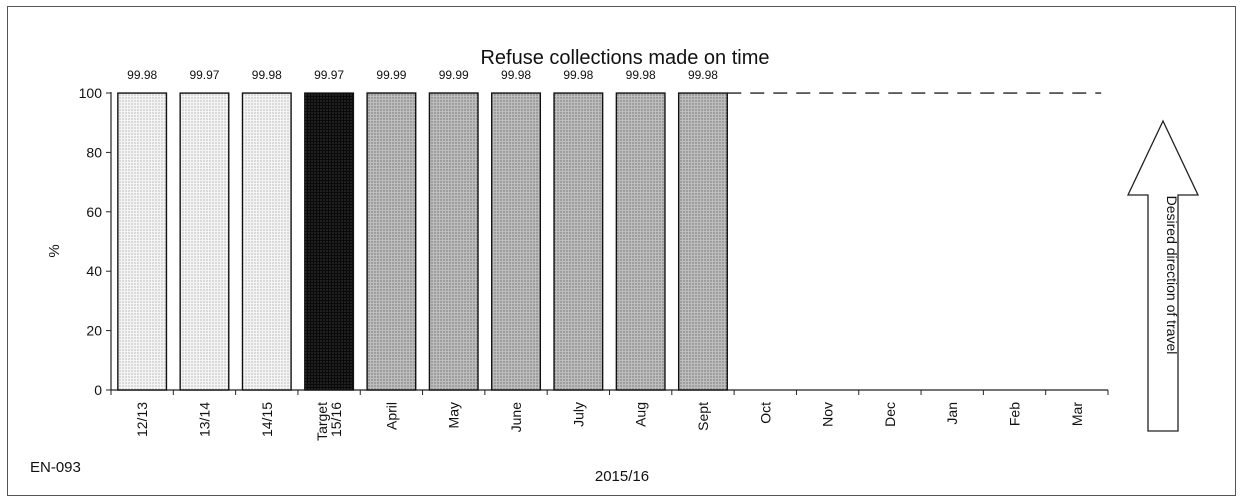  Describe the element at coordinates (94, 271) in the screenshot. I see `y-tick-label: 40` at that location.